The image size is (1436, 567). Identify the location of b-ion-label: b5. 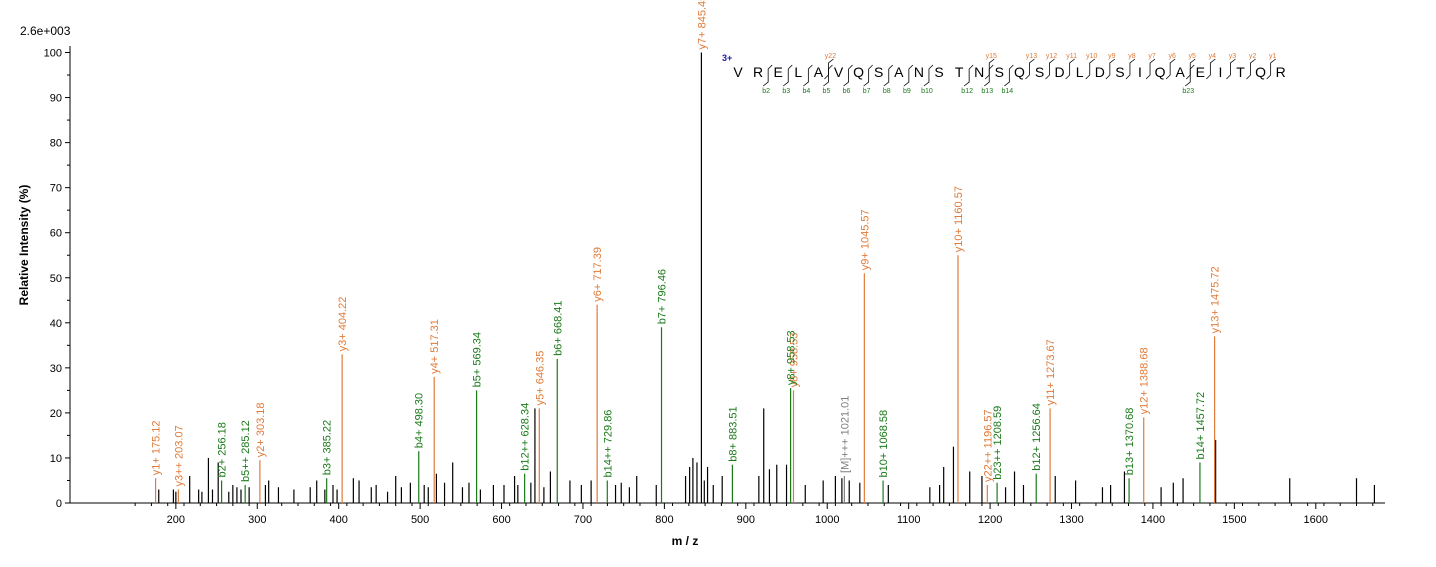
(827, 91).